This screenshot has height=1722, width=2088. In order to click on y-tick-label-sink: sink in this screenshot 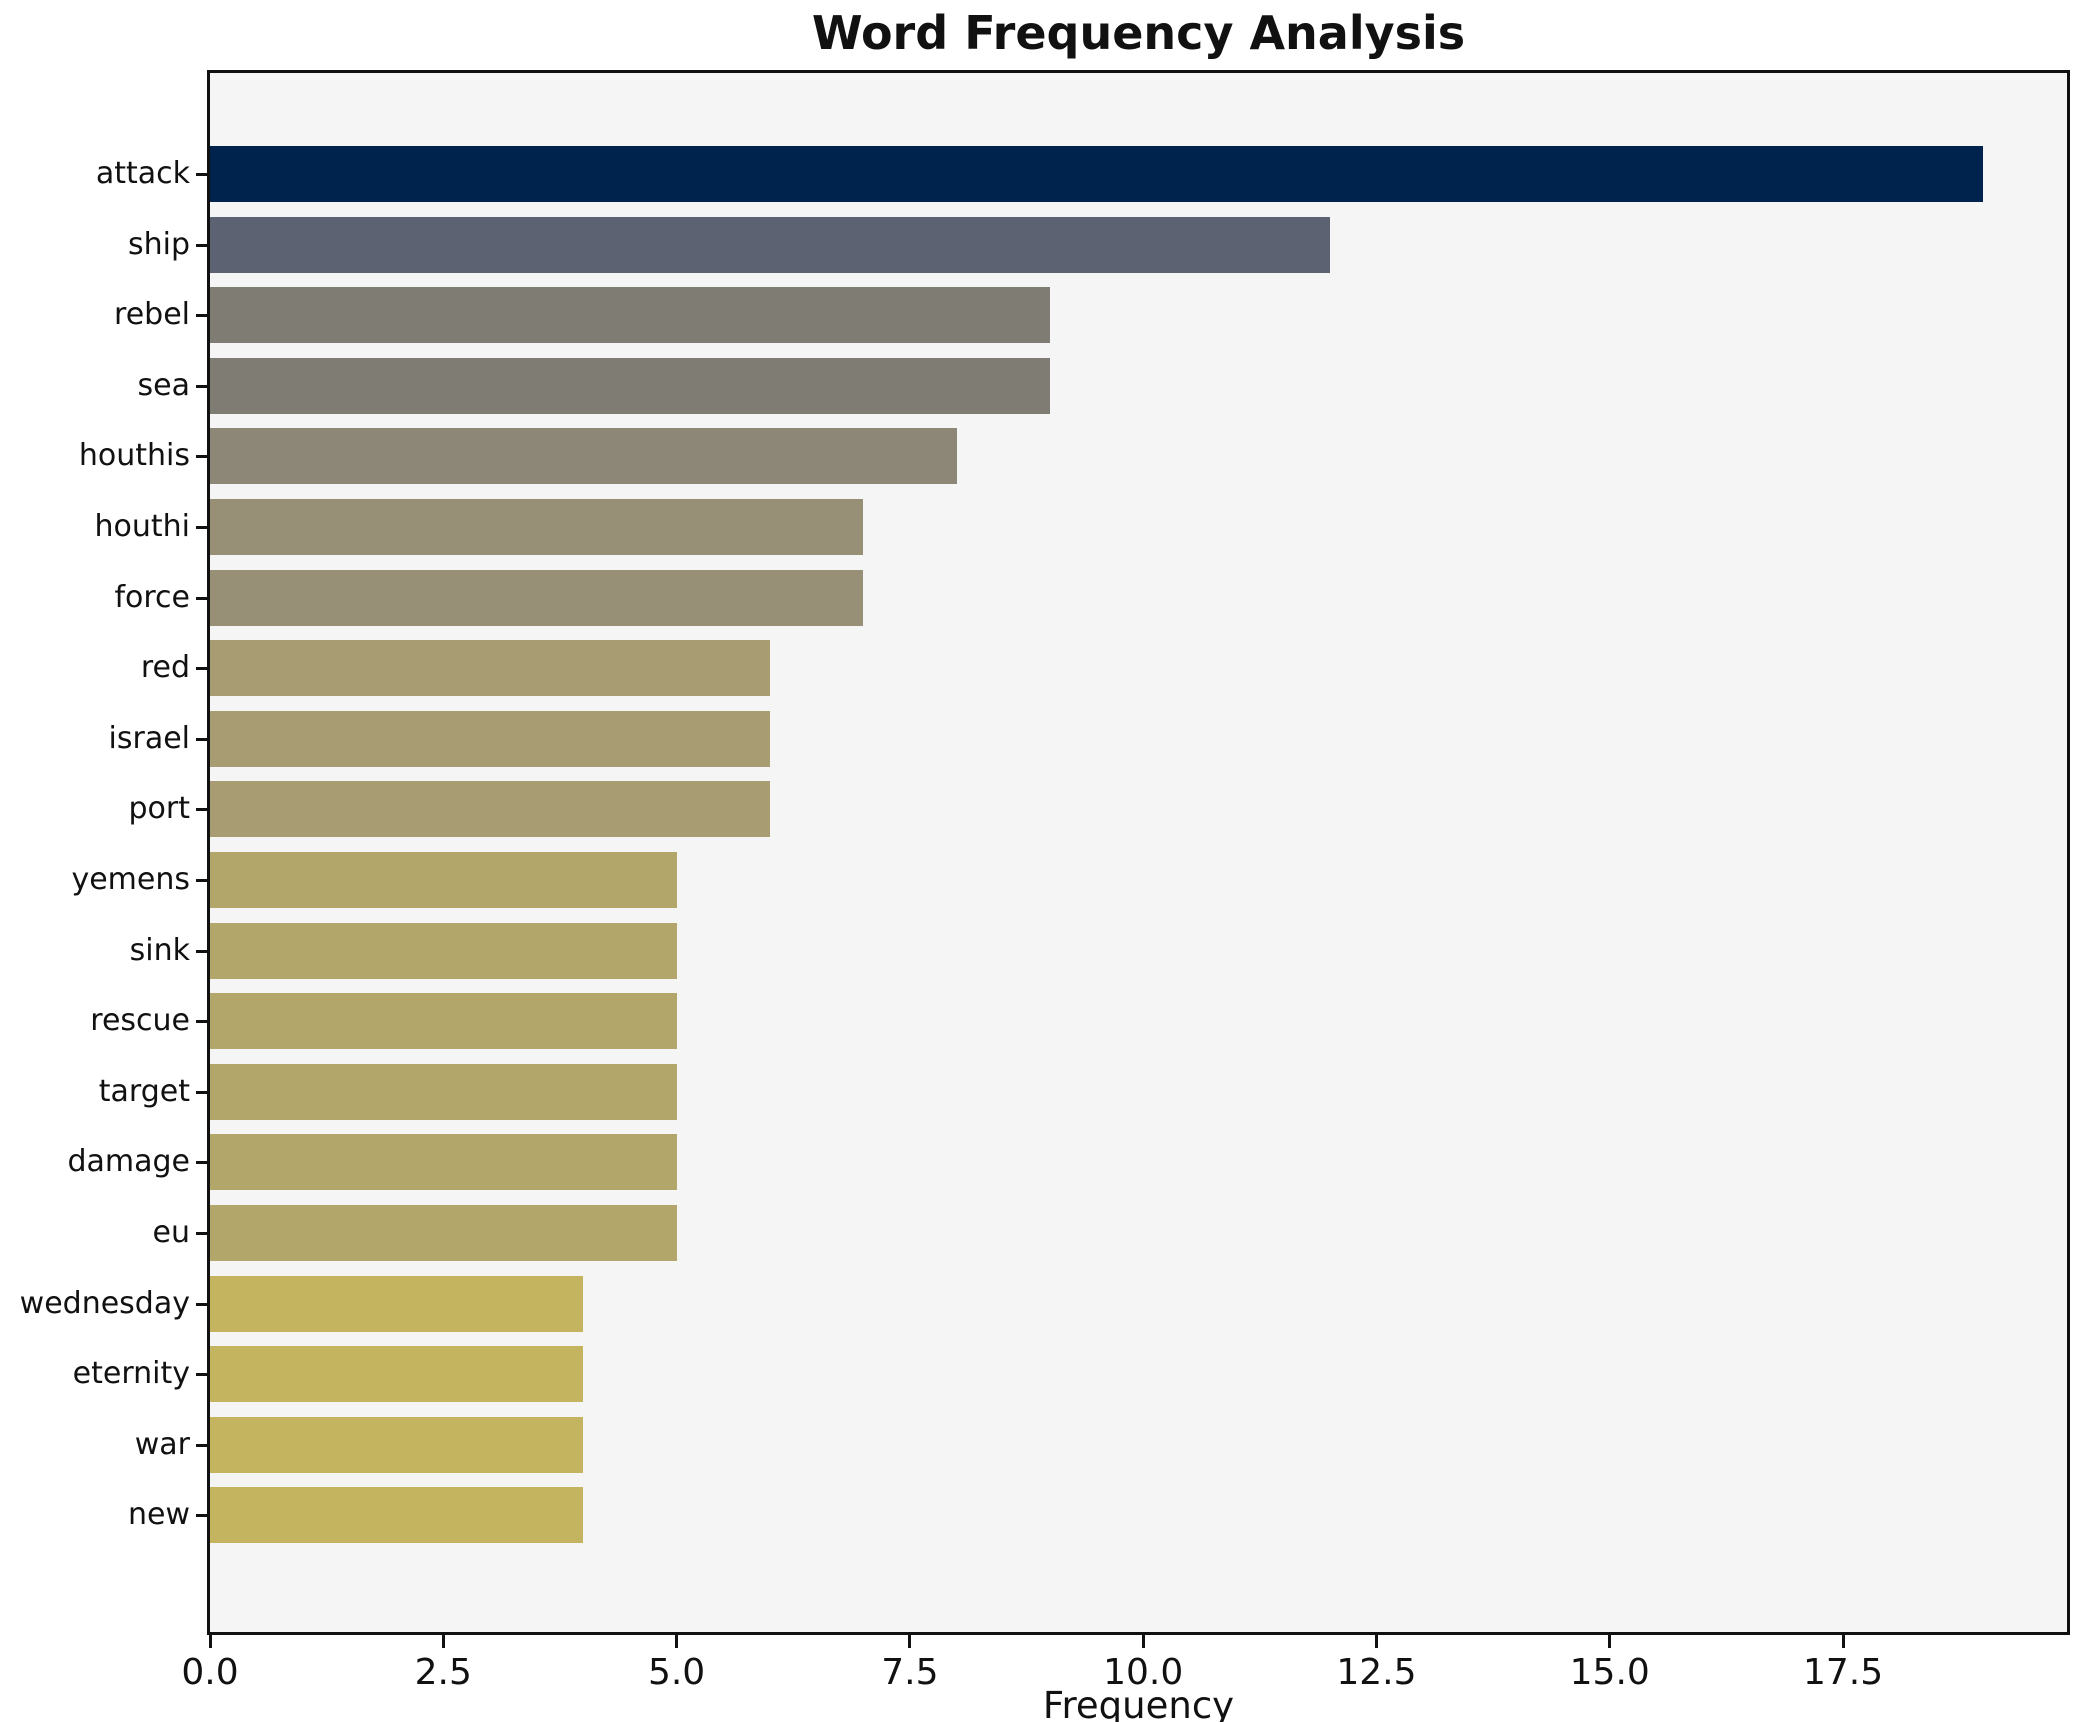, I will do `click(159, 950)`.